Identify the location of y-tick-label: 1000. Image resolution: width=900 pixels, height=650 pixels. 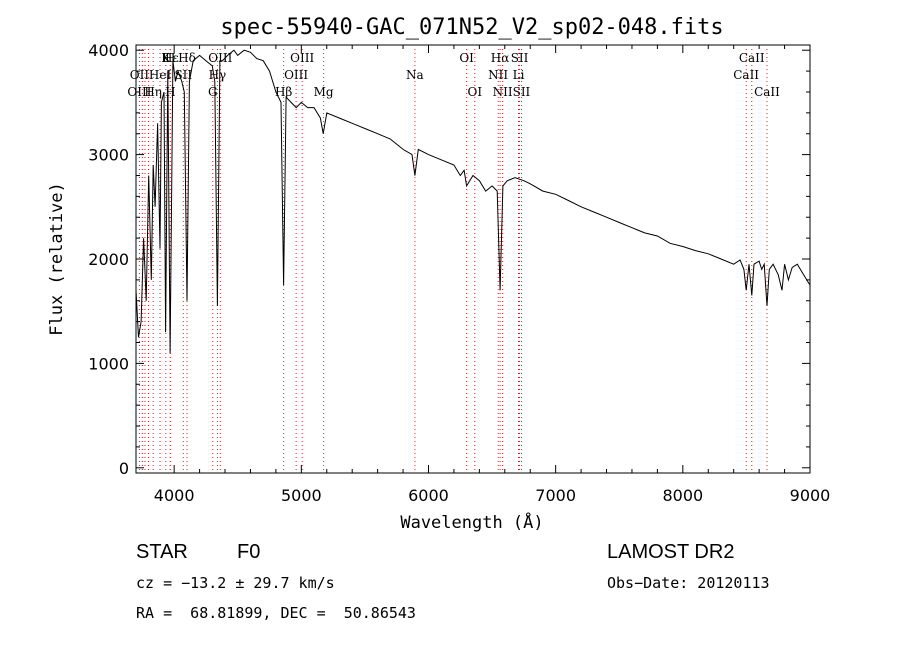
(108, 363).